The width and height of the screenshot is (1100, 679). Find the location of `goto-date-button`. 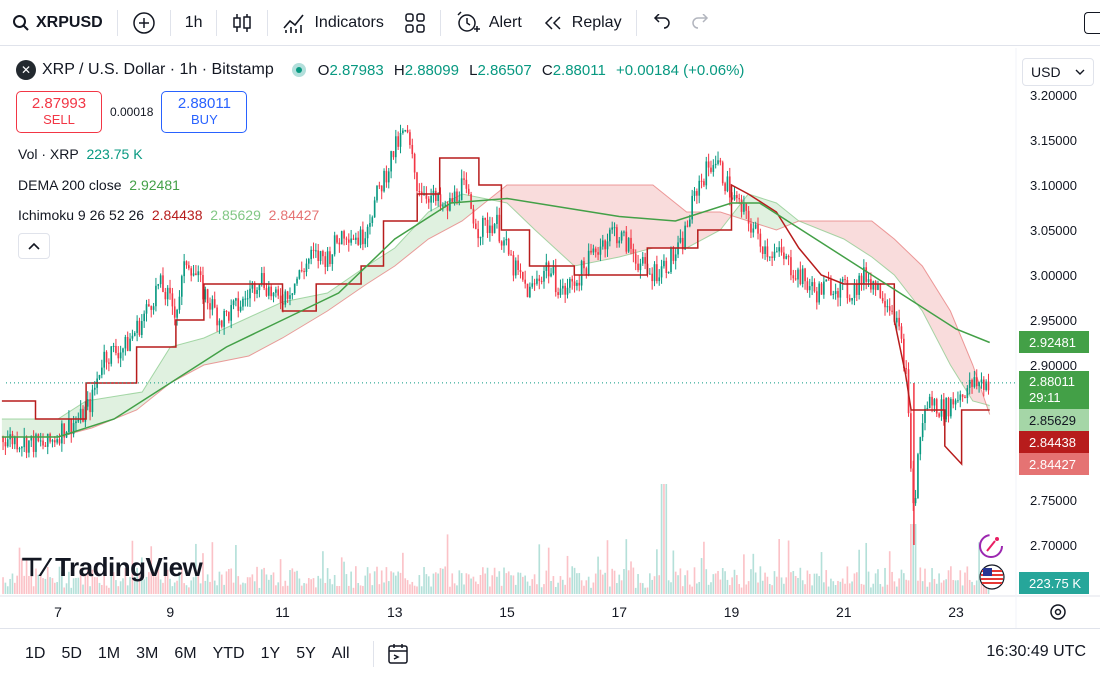

goto-date-button is located at coordinates (398, 654).